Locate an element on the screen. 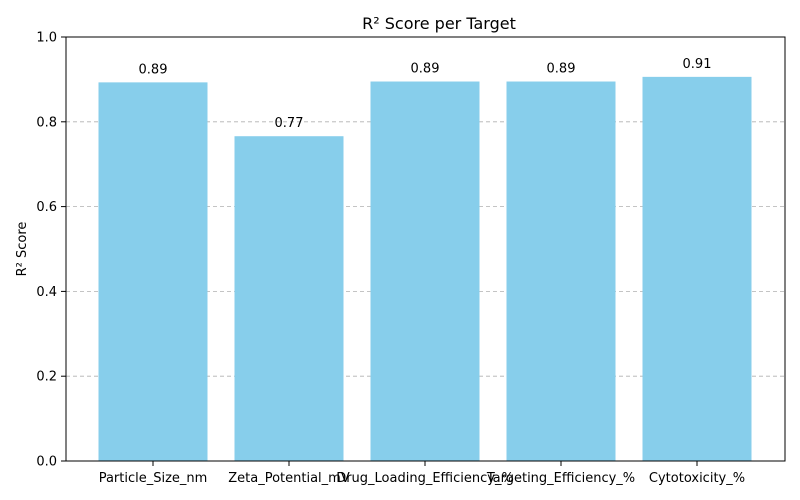 This screenshot has width=800, height=500. x-tick-label: Cytotoxicity_% is located at coordinates (697, 478).